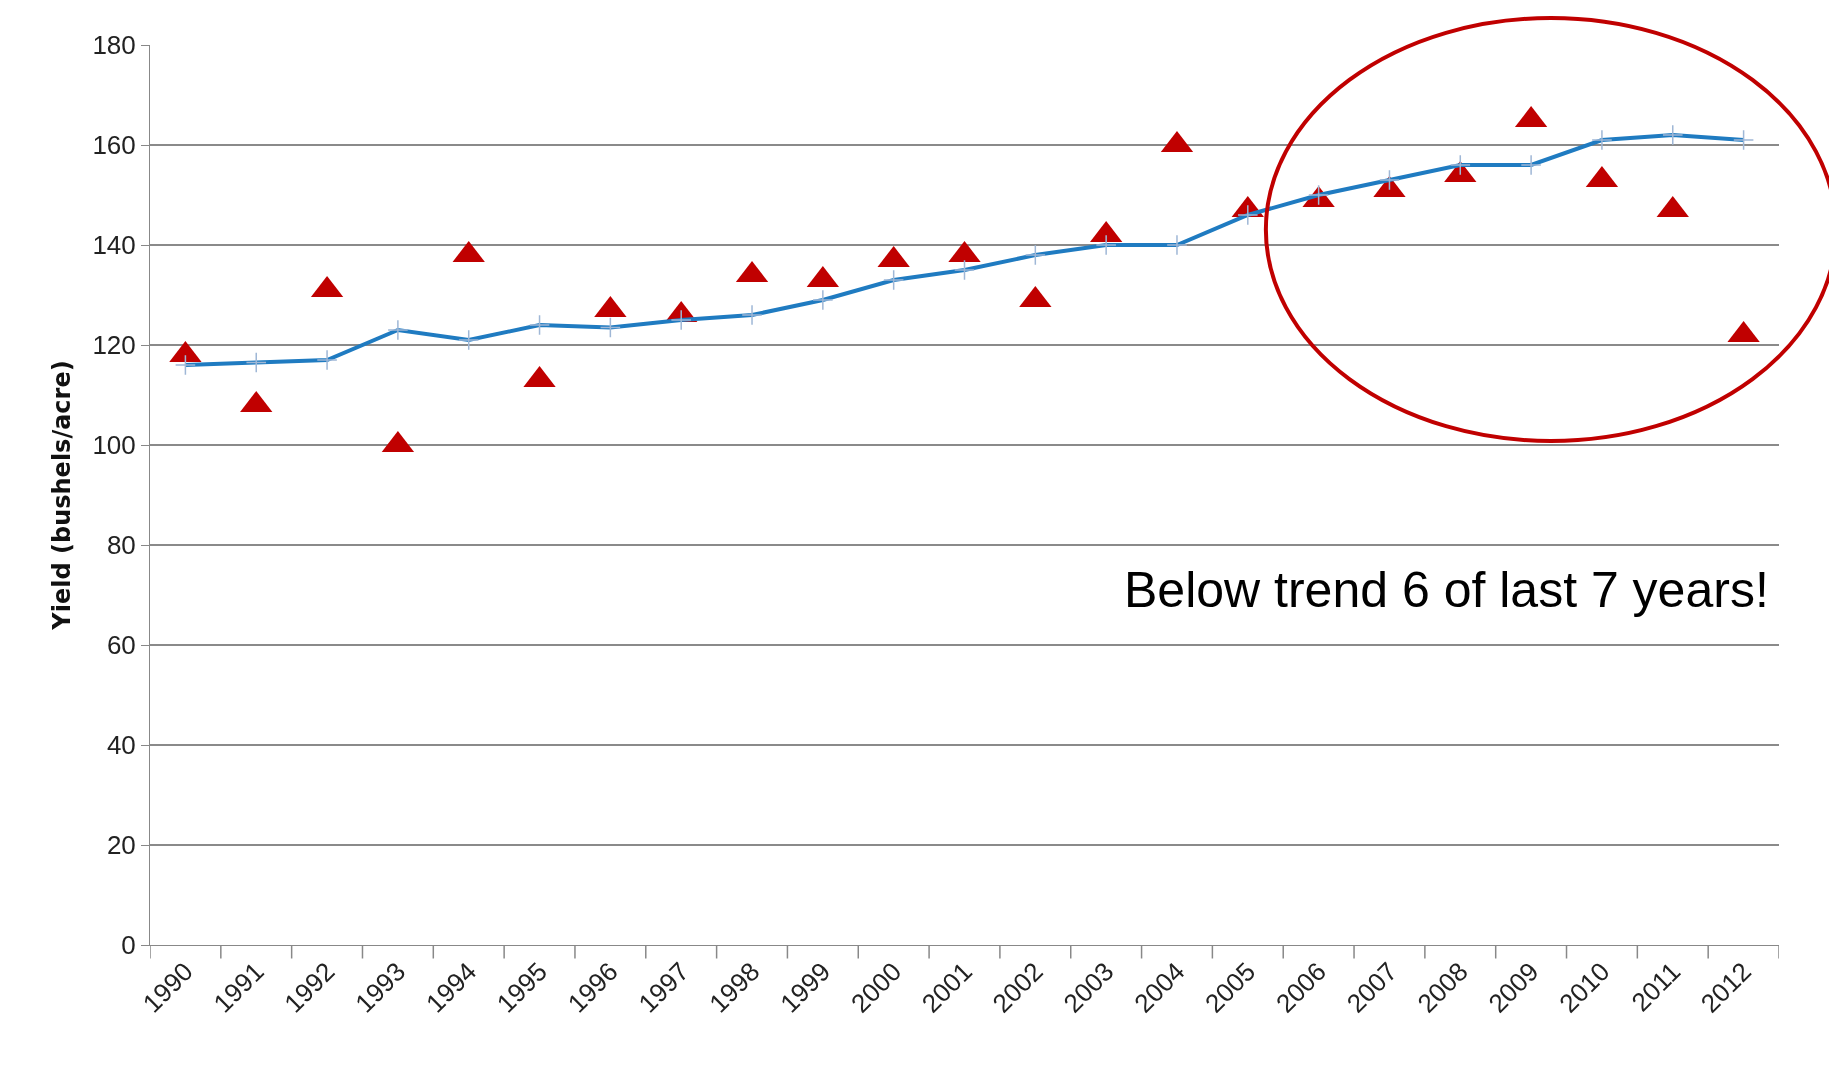  What do you see at coordinates (121, 845) in the screenshot?
I see `y-tick-label: 20` at bounding box center [121, 845].